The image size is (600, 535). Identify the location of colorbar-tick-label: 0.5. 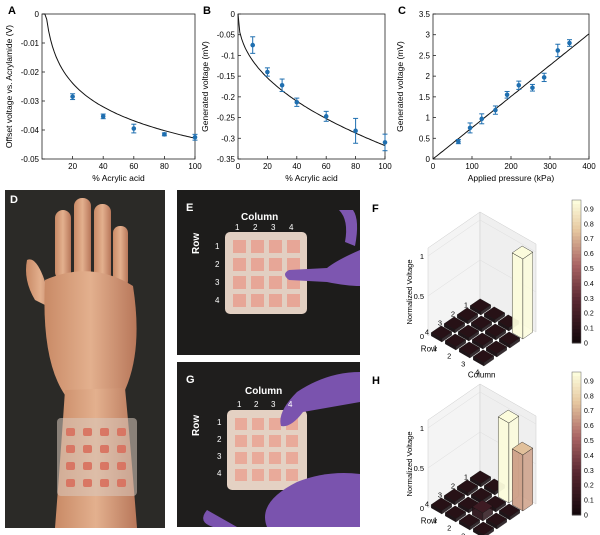
(589, 269).